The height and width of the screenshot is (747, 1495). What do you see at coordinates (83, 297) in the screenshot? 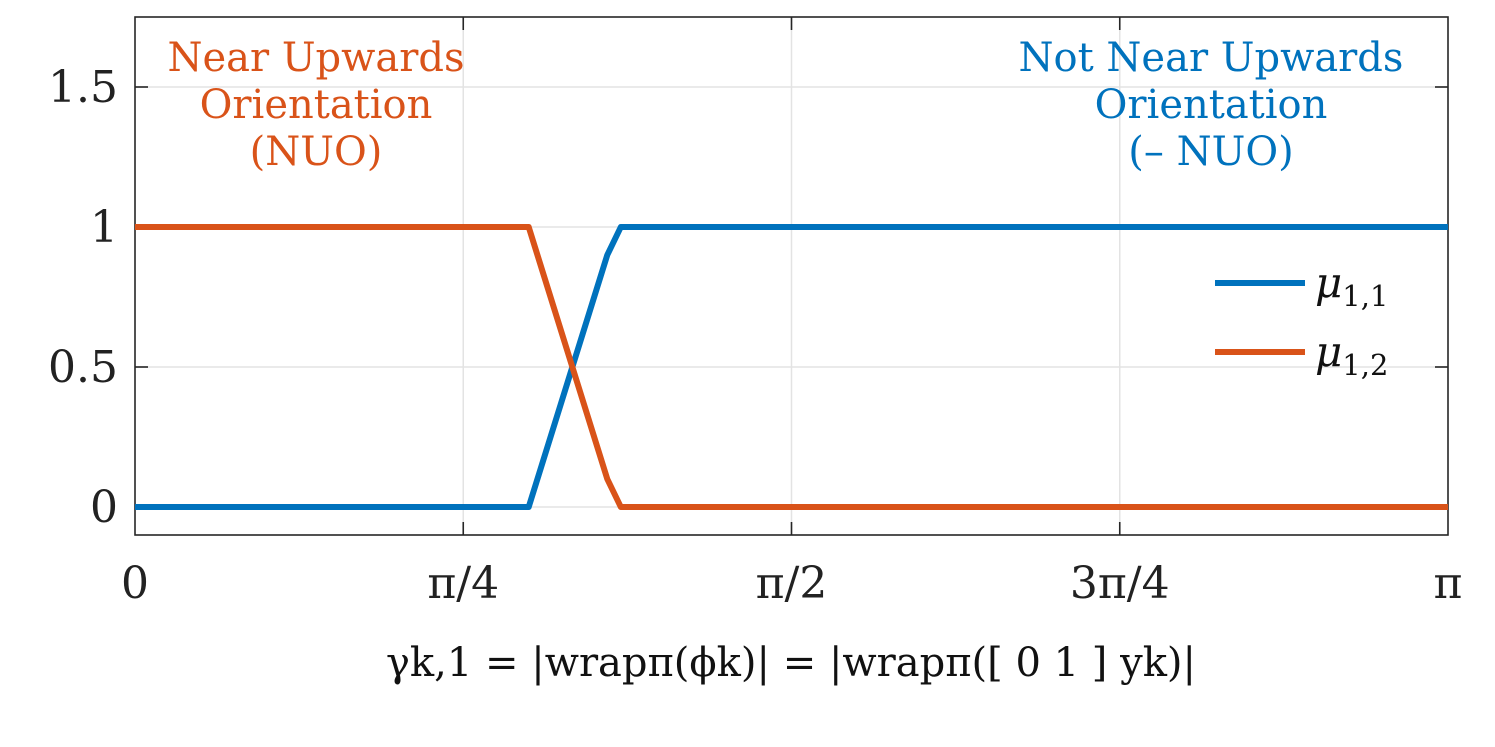
I see `y-tick-labels: 0 0.5 1 1.5` at bounding box center [83, 297].